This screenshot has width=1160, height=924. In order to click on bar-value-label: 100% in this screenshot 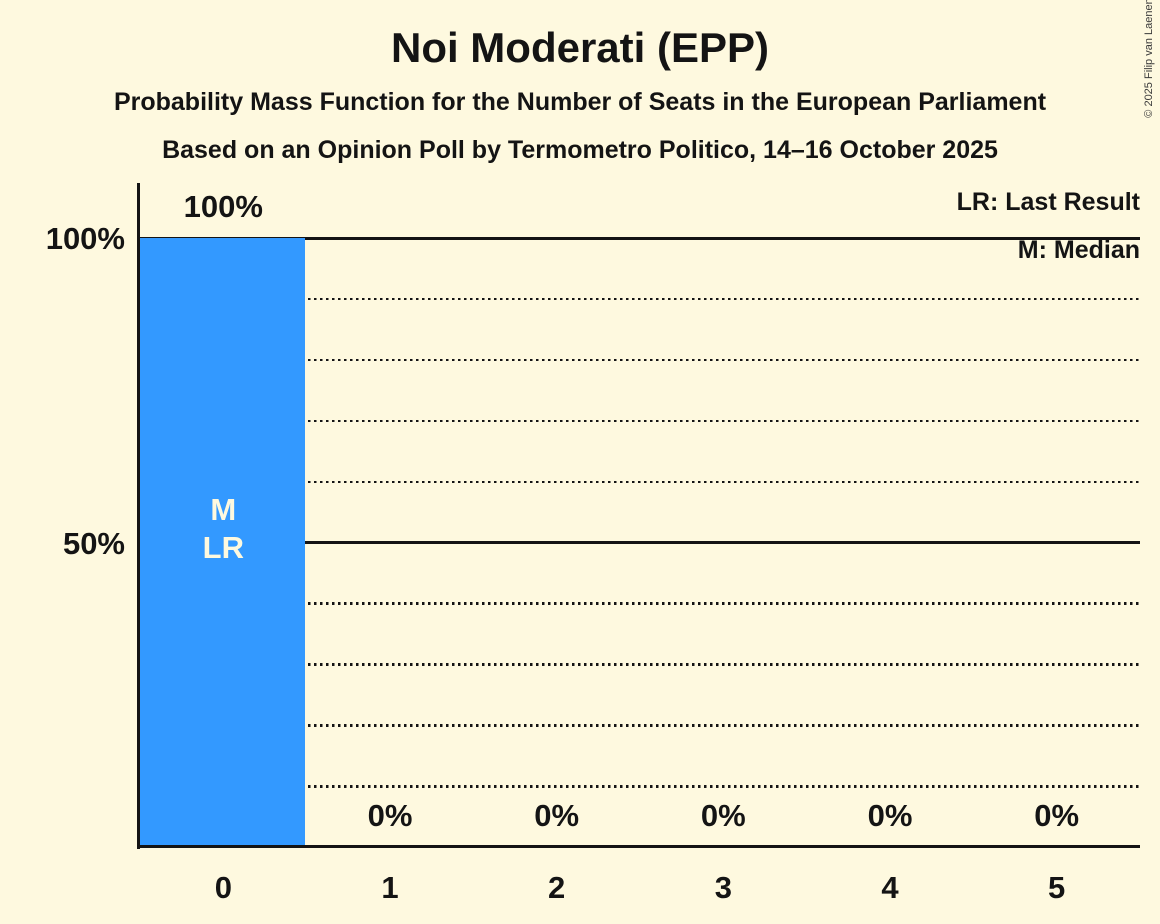, I will do `click(223, 206)`.